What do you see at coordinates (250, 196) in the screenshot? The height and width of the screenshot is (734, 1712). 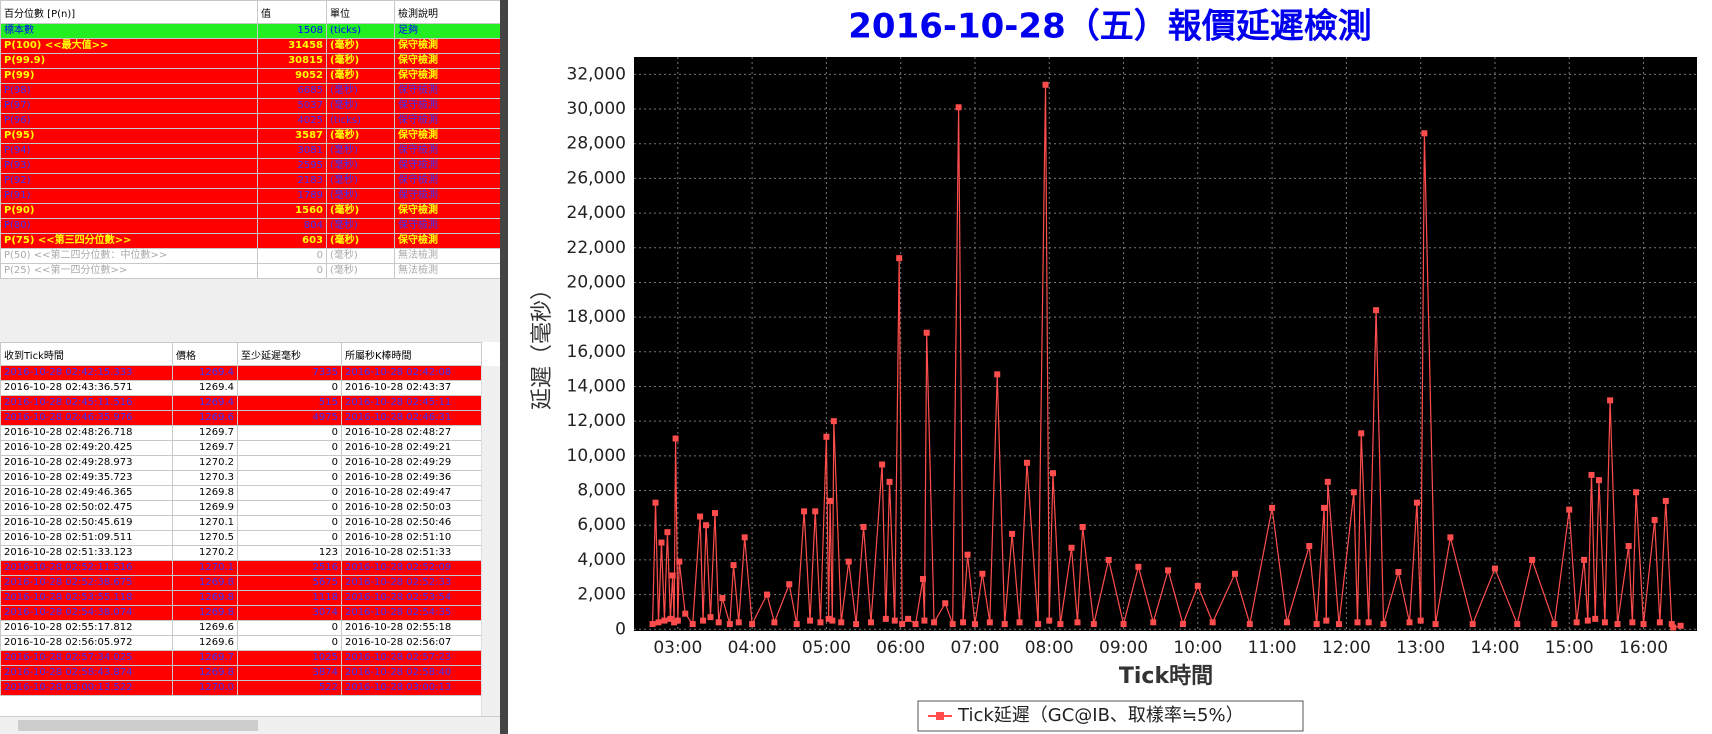 I see `table-row: P(91) 1789 (毫秒) 保守檢測` at bounding box center [250, 196].